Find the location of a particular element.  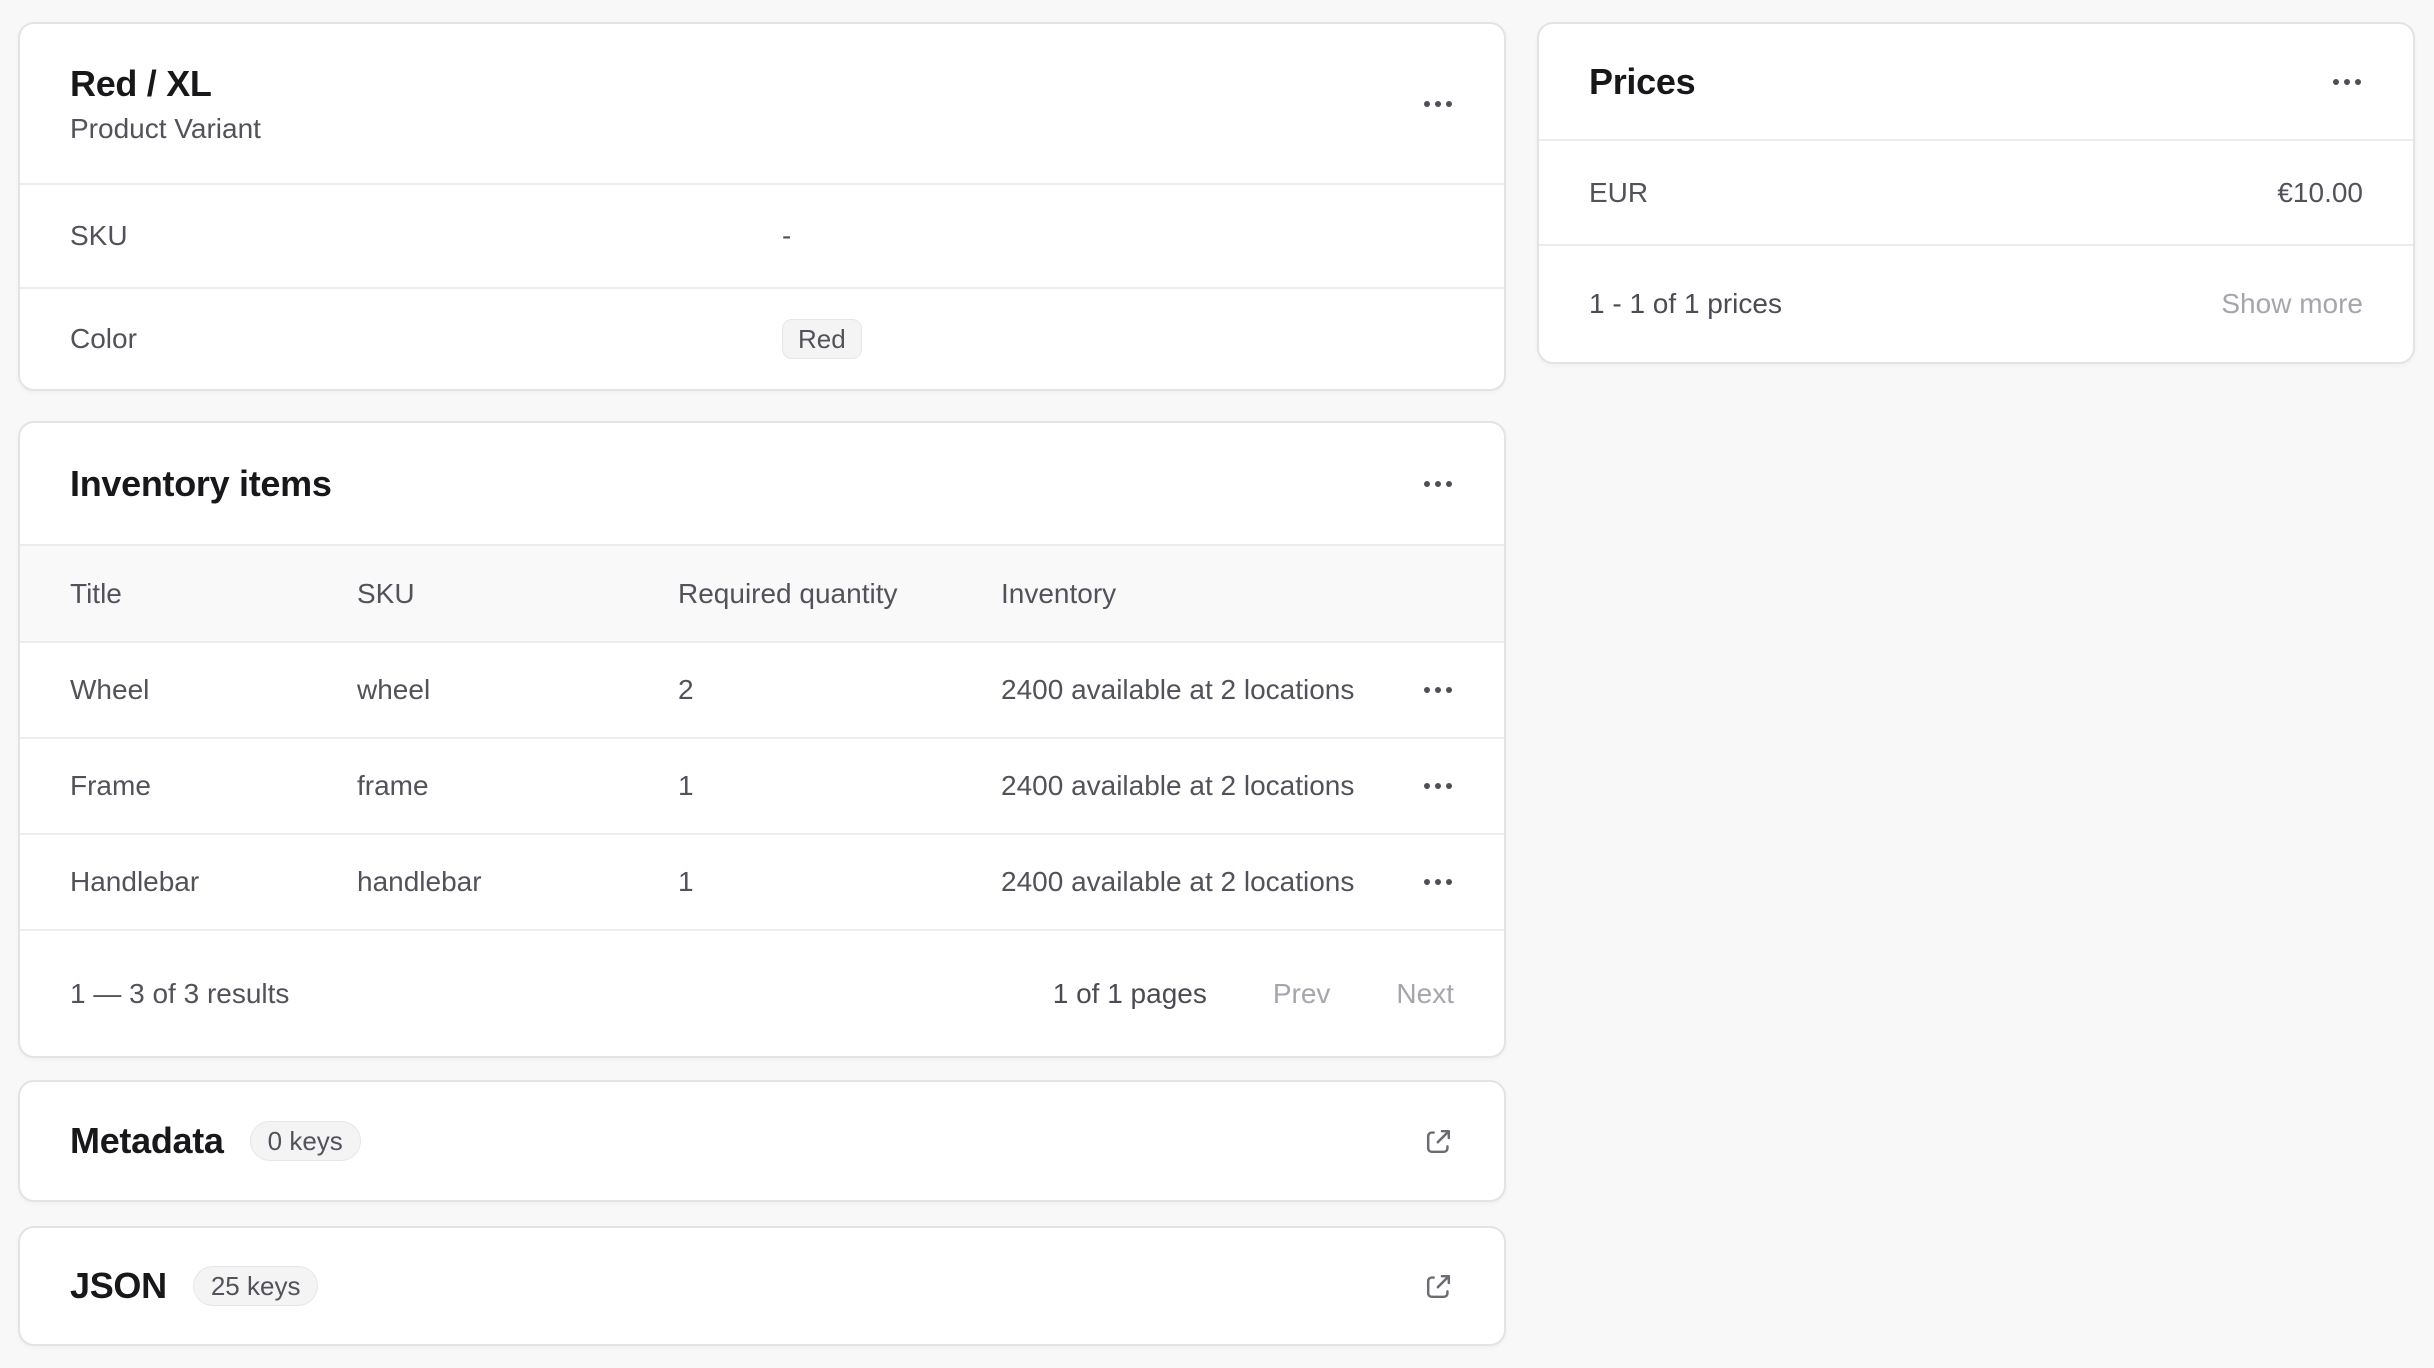

page-title: Red / XL is located at coordinates (141, 83).